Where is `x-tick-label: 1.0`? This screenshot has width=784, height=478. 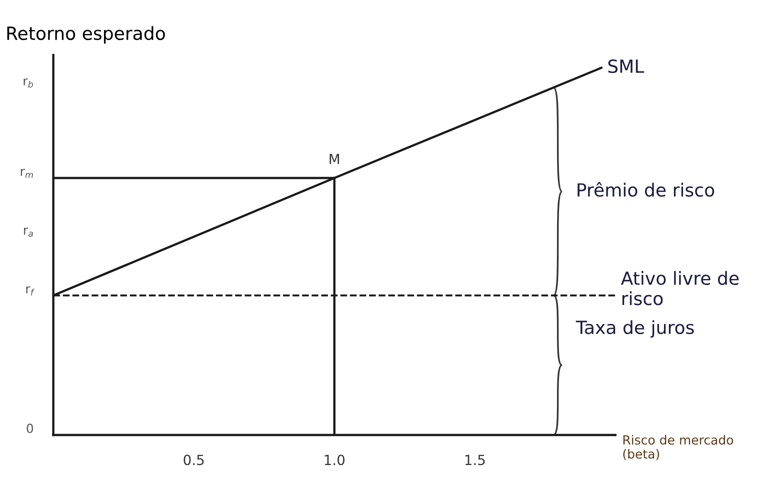
x-tick-label: 1.0 is located at coordinates (334, 460).